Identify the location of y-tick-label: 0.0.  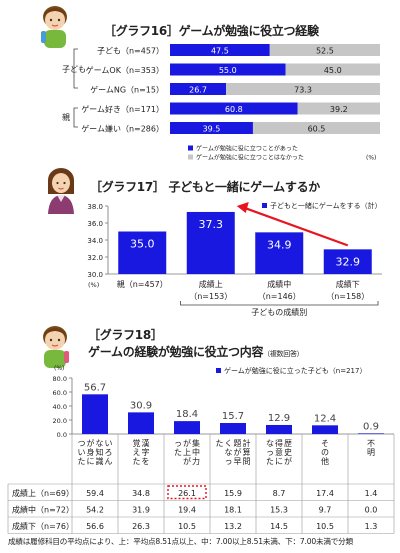
(62, 435).